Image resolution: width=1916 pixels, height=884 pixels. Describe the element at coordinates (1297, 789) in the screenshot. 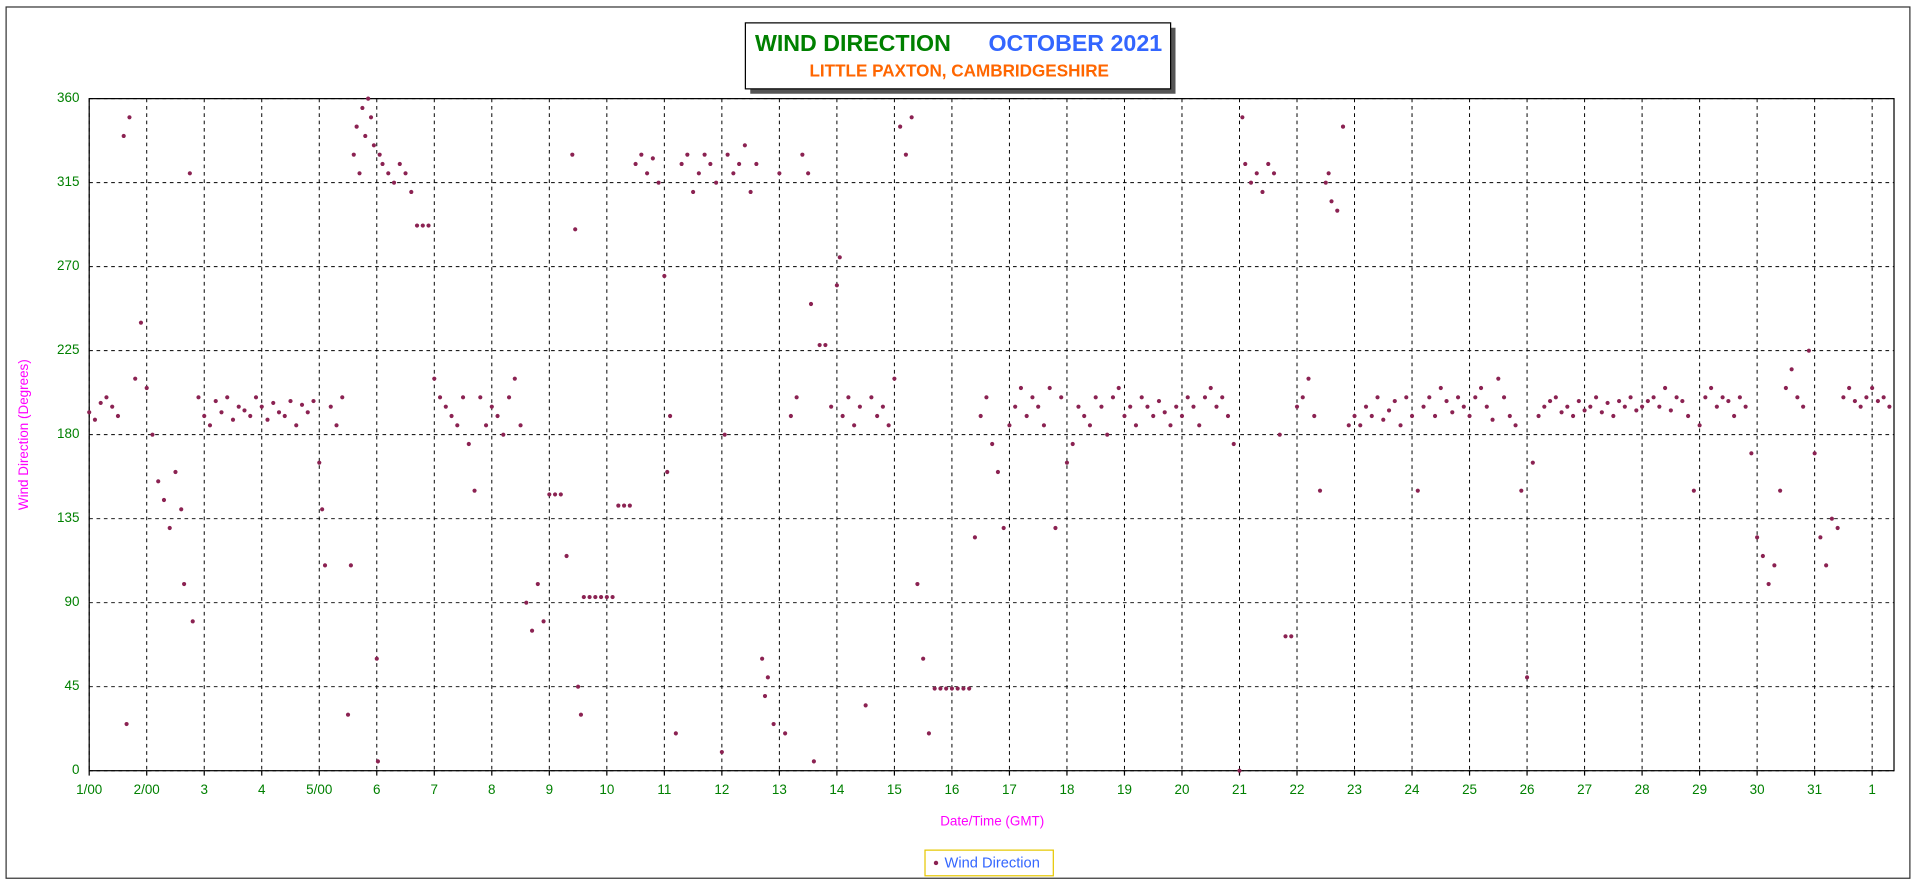

I see `x-tick-label: 22` at that location.